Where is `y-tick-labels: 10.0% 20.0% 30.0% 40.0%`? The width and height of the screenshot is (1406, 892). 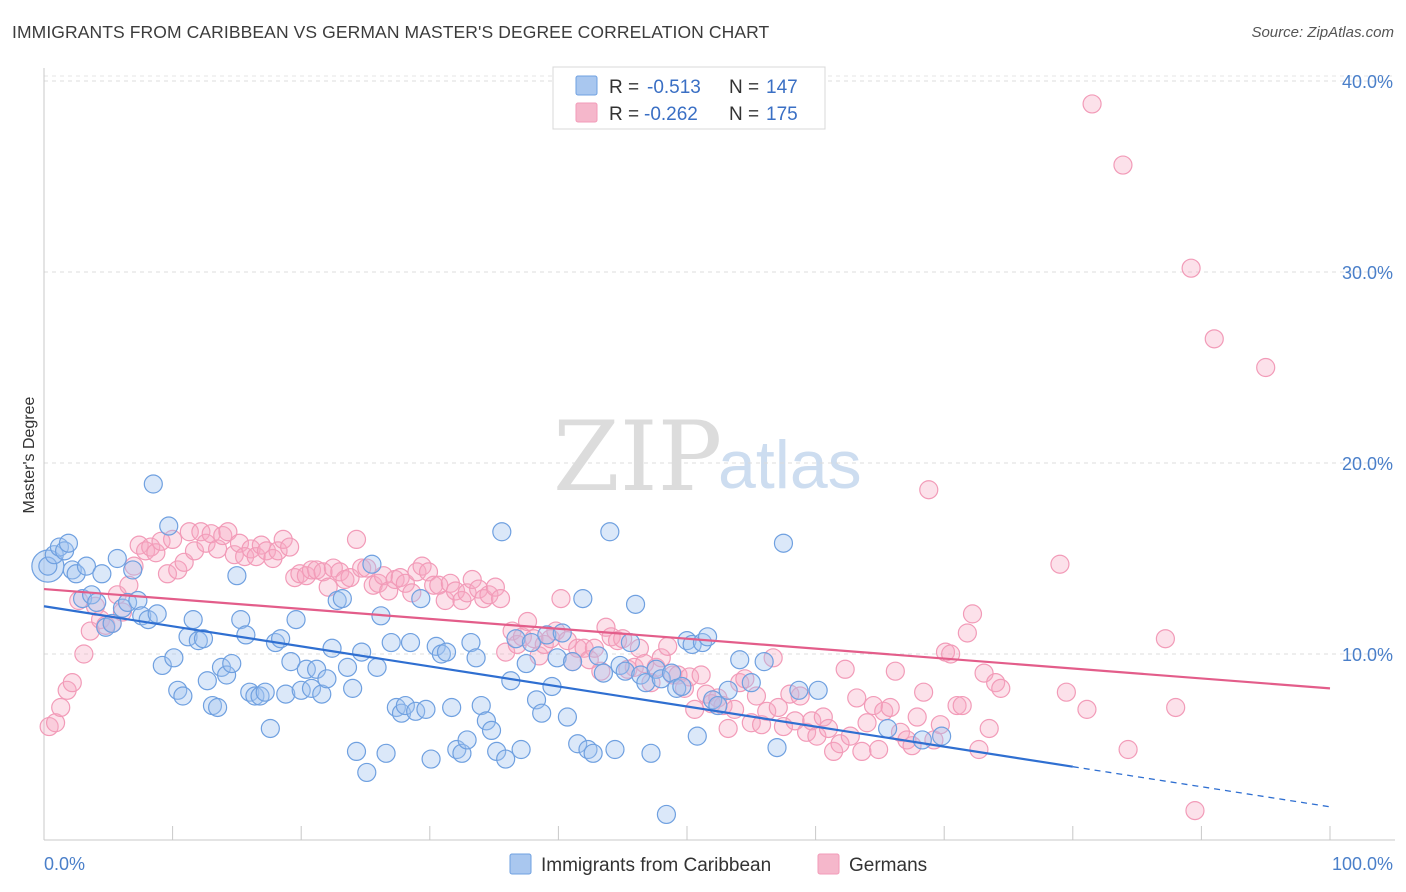
y-tick-labels: 10.0% 20.0% 30.0% 40.0% is located at coordinates (1367, 368).